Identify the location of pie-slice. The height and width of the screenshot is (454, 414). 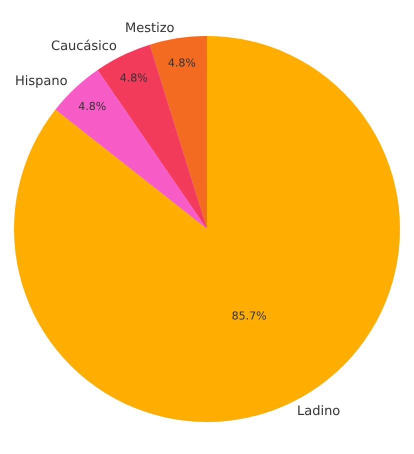
(178, 132).